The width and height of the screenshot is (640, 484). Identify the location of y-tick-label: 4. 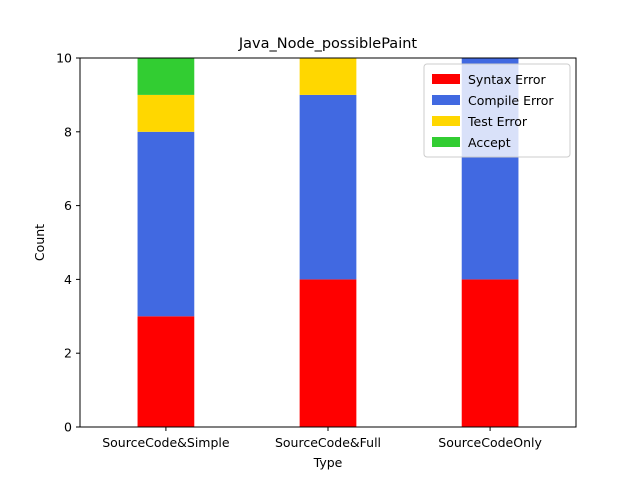
(68, 279).